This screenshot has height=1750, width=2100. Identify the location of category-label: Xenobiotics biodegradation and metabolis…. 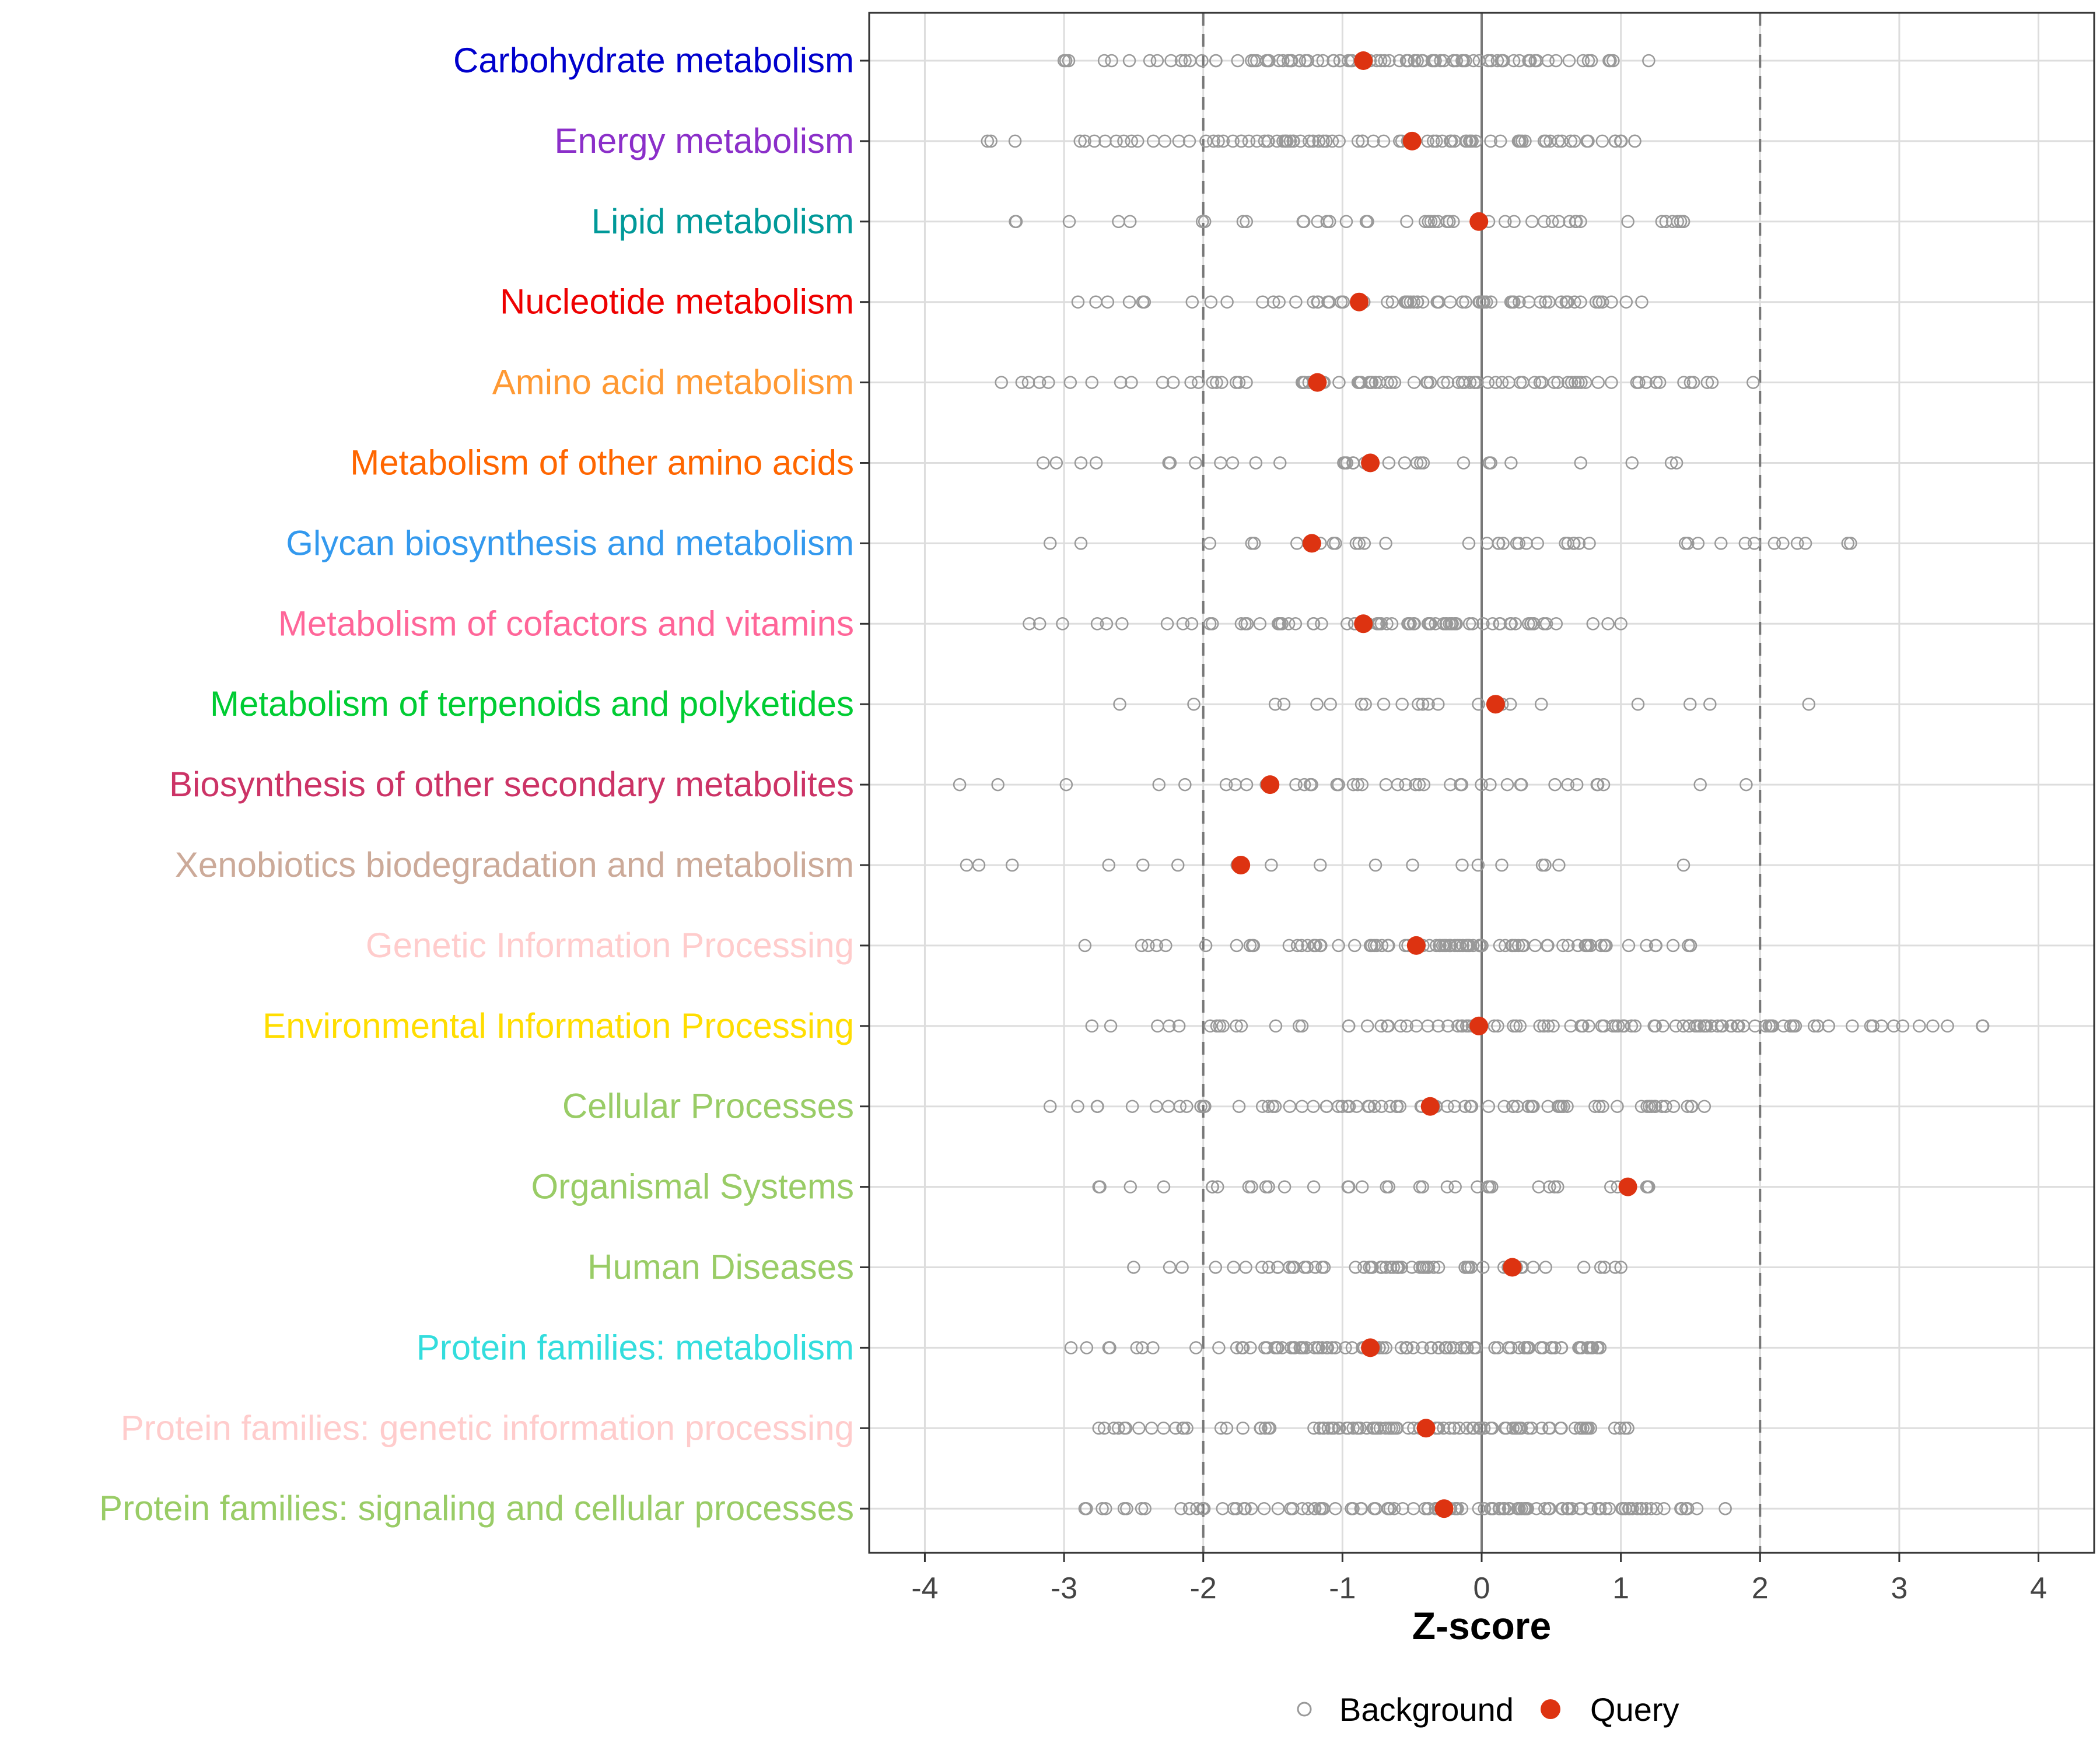
(514, 864).